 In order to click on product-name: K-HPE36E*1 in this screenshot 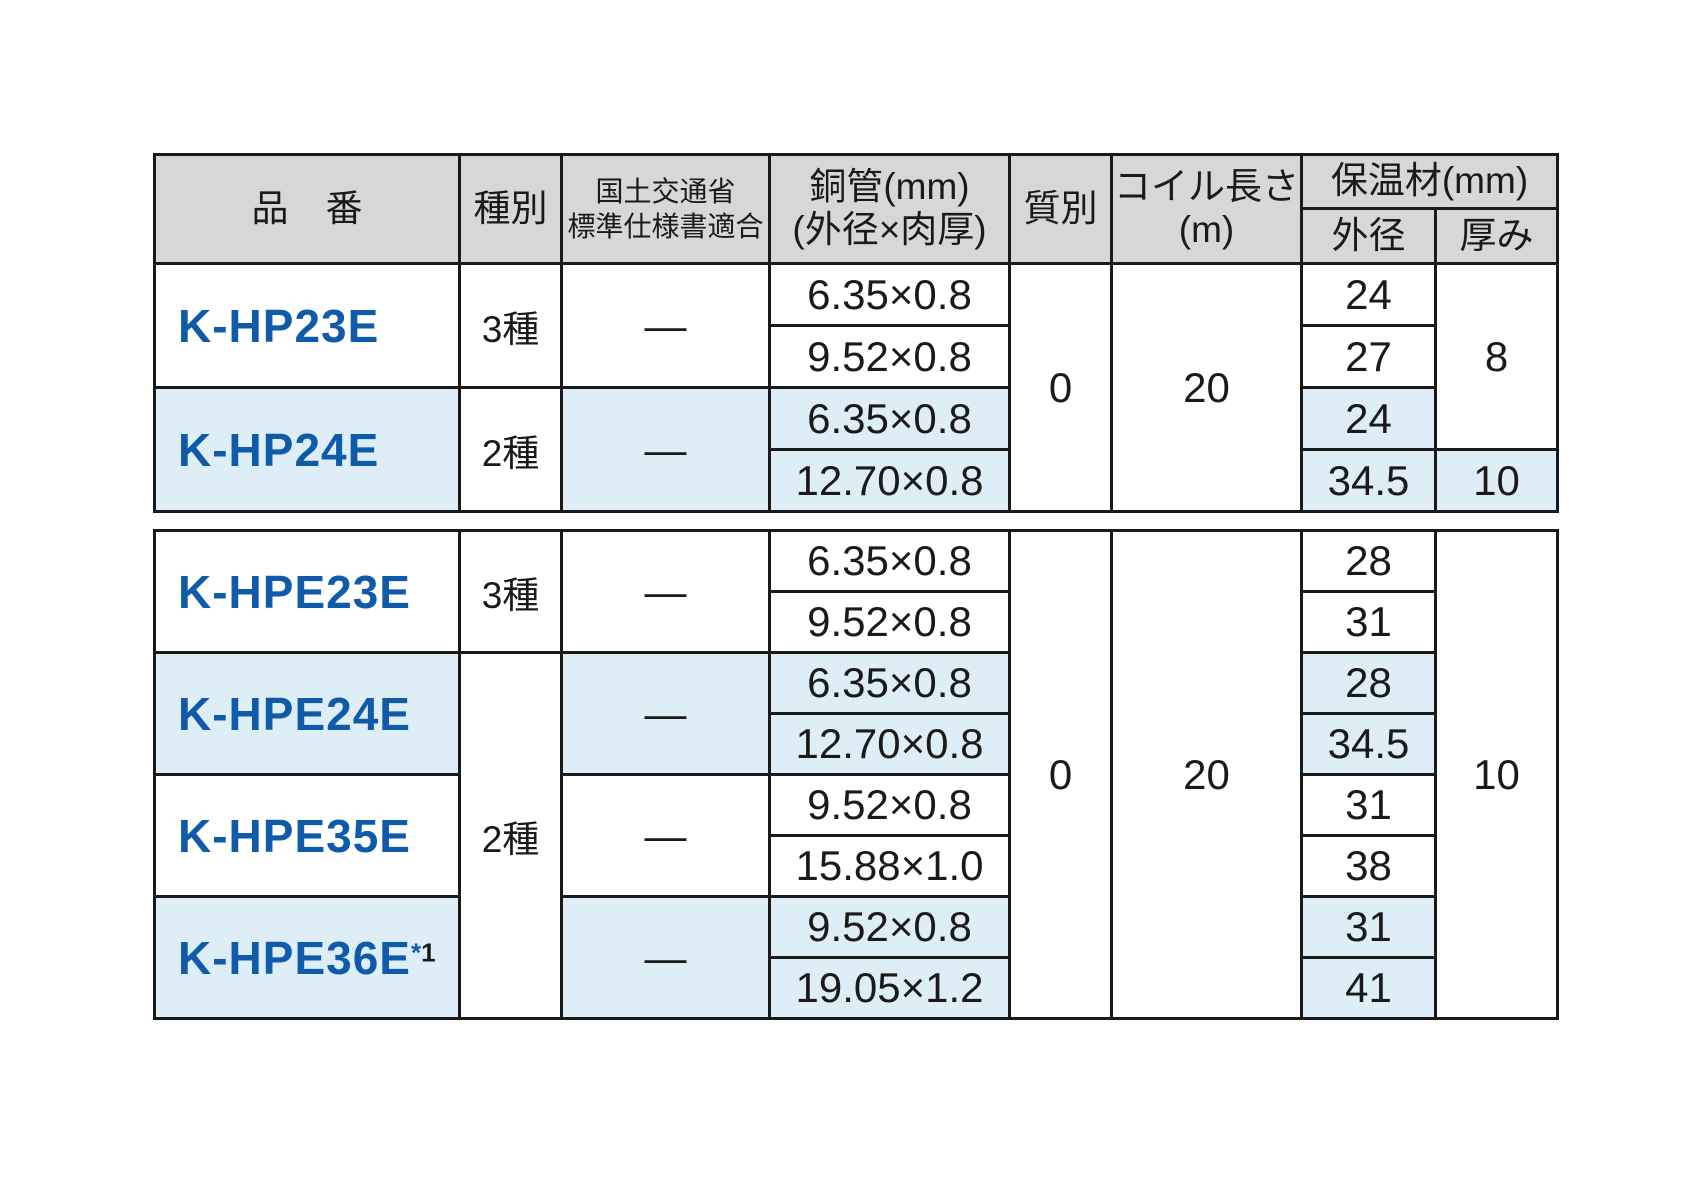, I will do `click(307, 957)`.